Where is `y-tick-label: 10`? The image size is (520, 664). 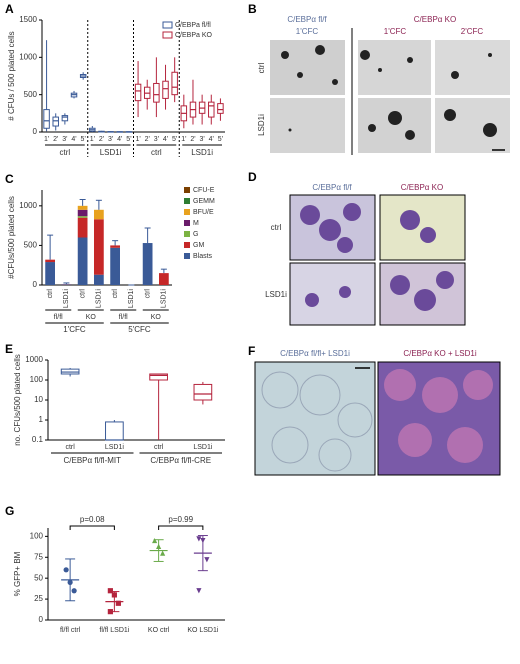
y-tick-label: 10 is located at coordinates (38, 399).